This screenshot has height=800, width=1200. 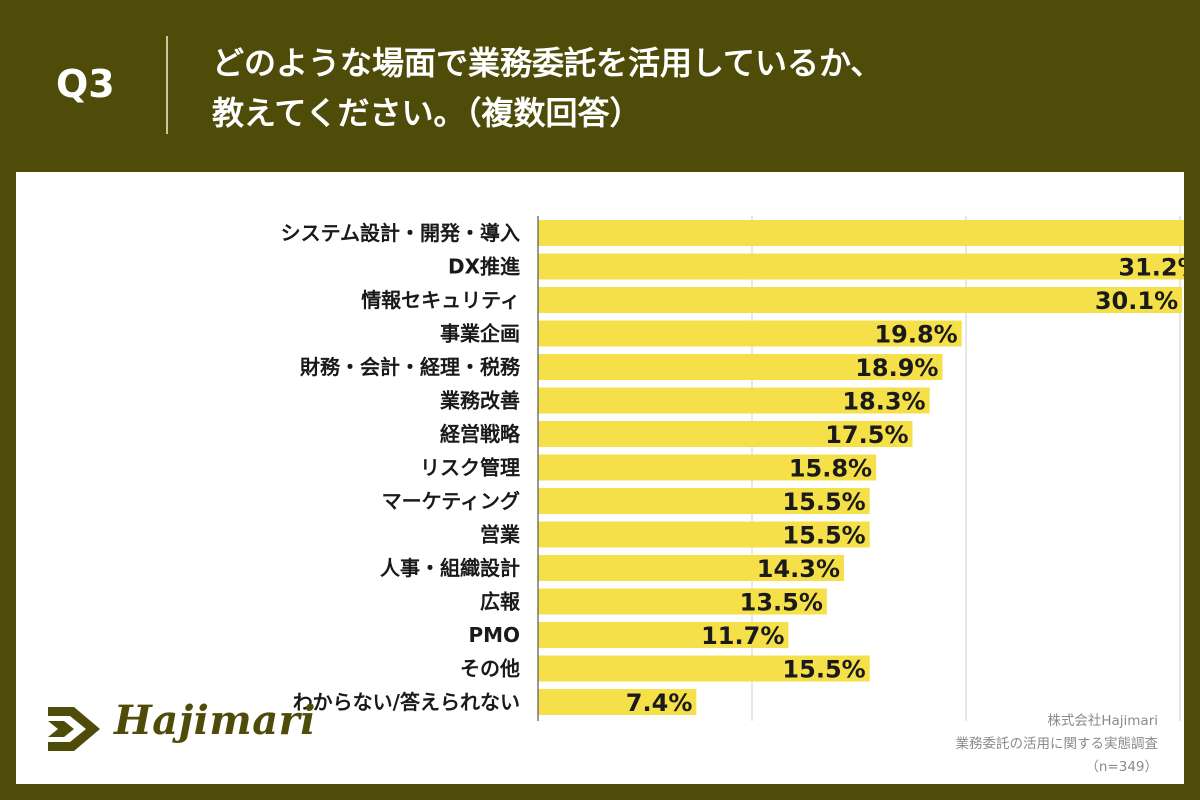 What do you see at coordinates (1136, 301) in the screenshot?
I see `value-label: 30.1%` at bounding box center [1136, 301].